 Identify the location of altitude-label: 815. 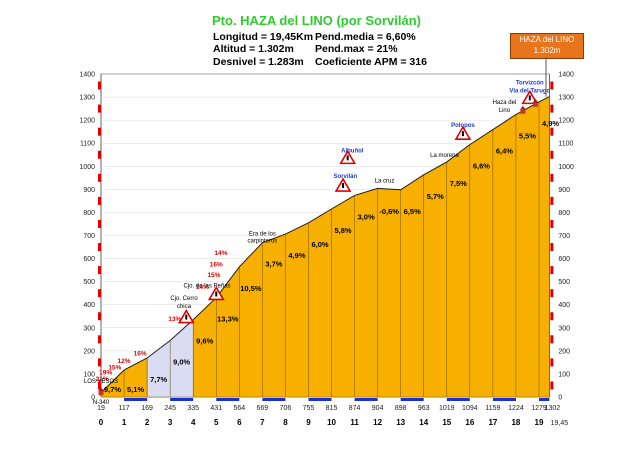
(332, 408).